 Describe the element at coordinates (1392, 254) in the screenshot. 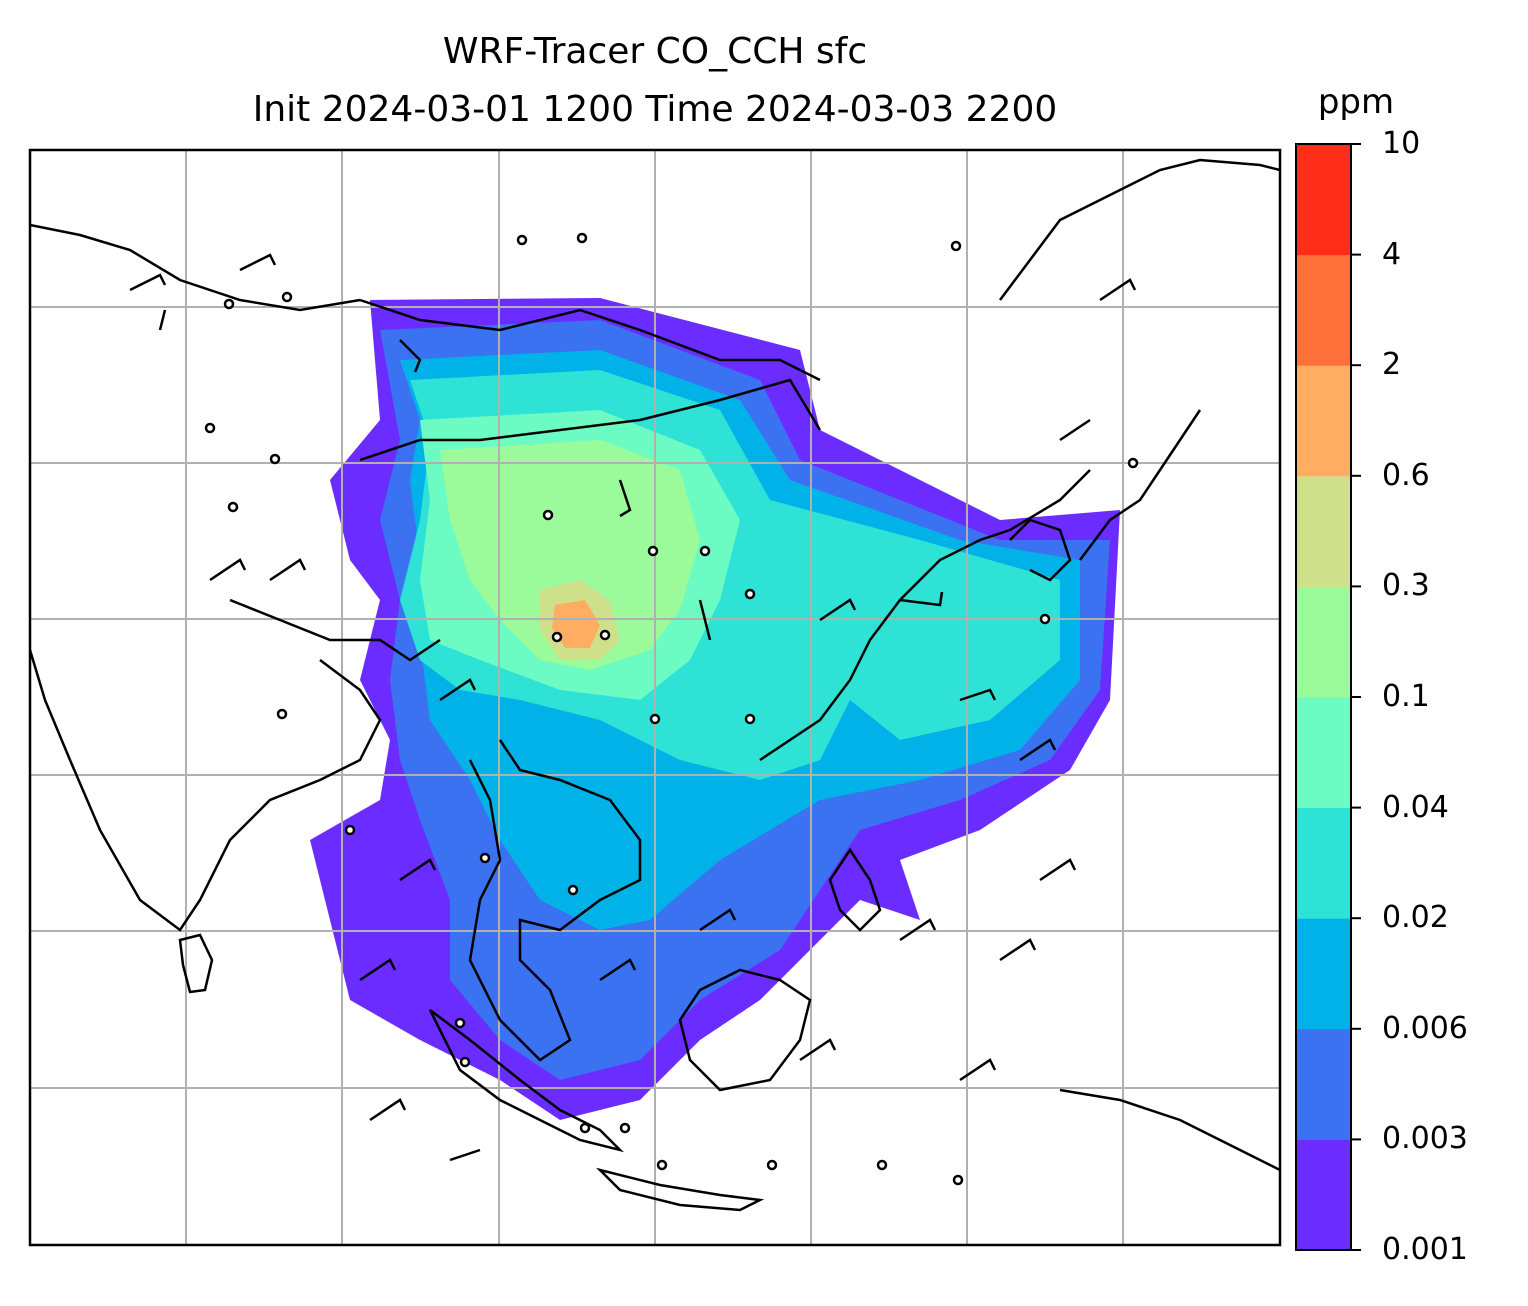

I see `colorbar-tick-label: 4` at that location.